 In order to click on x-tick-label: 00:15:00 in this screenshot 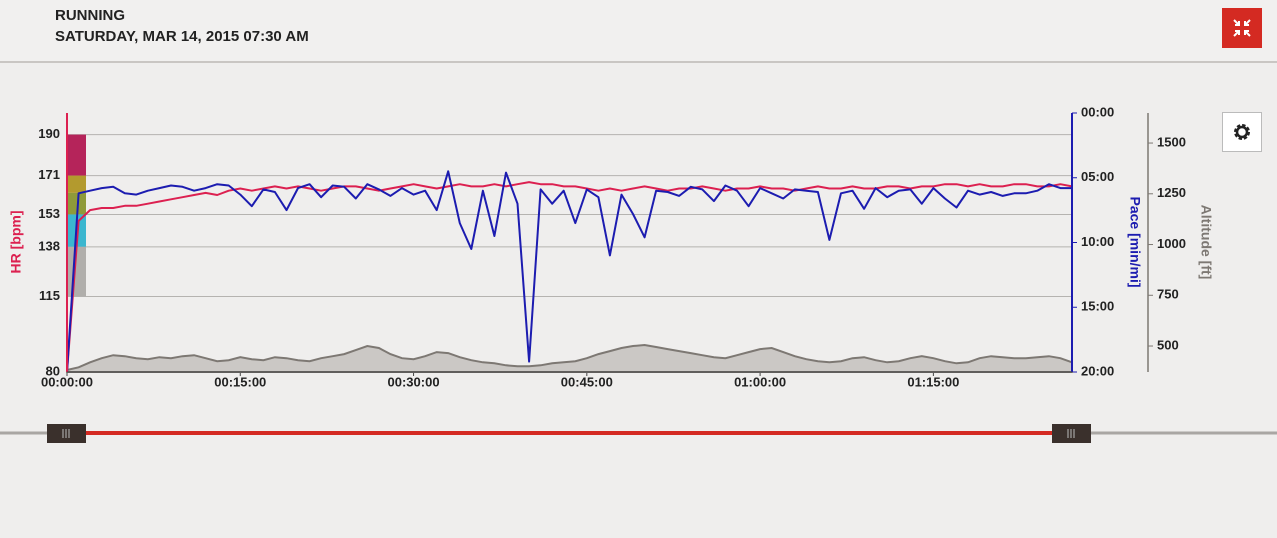, I will do `click(240, 381)`.